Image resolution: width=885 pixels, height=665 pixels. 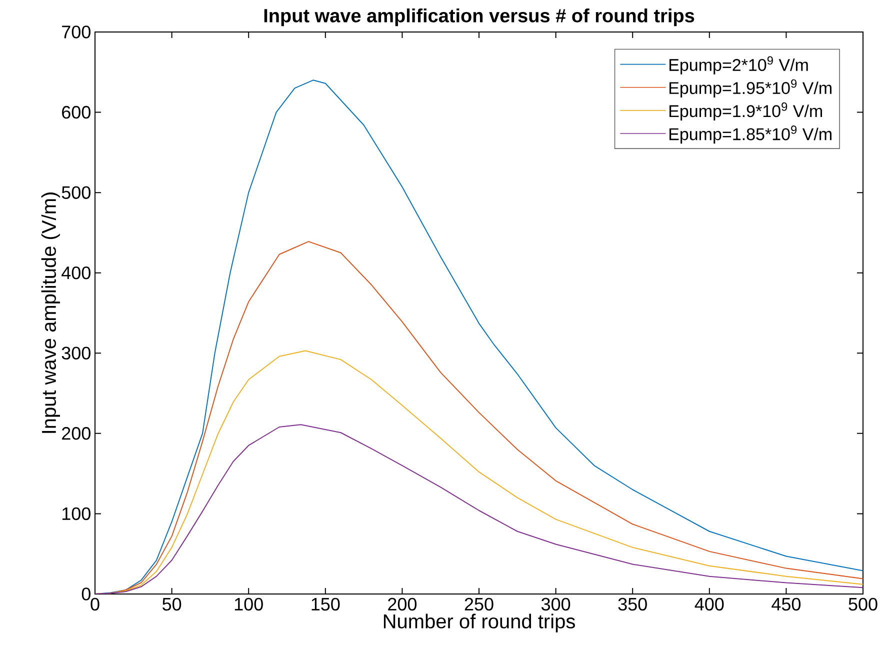 I want to click on x-tick-label: 350, so click(x=632, y=604).